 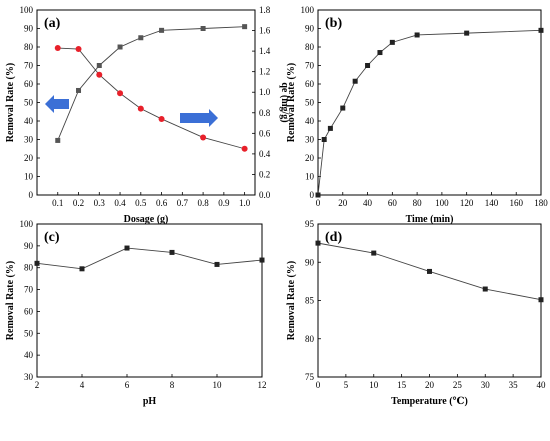 What do you see at coordinates (57, 104) in the screenshot?
I see `arrow-left` at bounding box center [57, 104].